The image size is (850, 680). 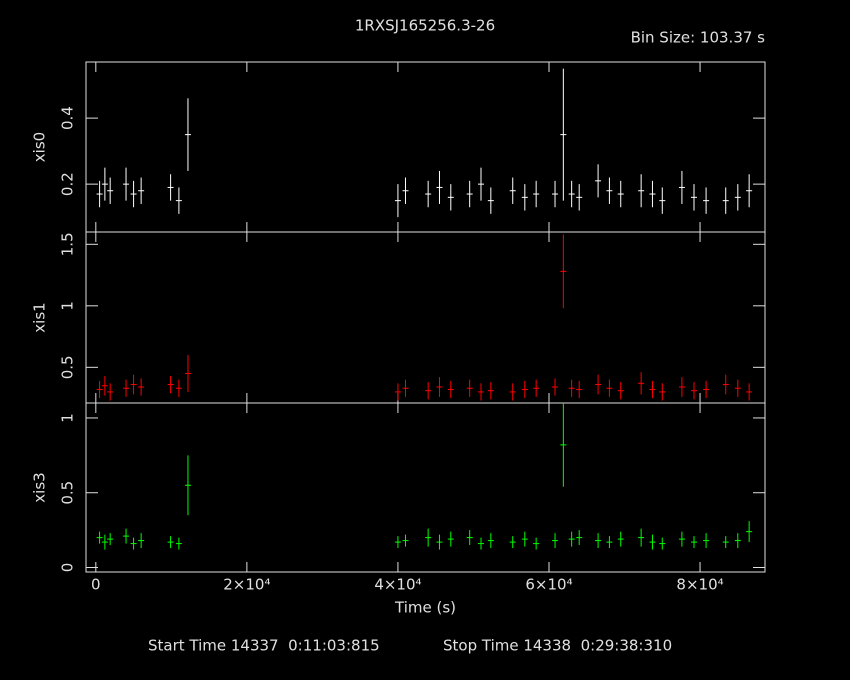 I want to click on y-tick-label: 0.2, so click(x=68, y=184).